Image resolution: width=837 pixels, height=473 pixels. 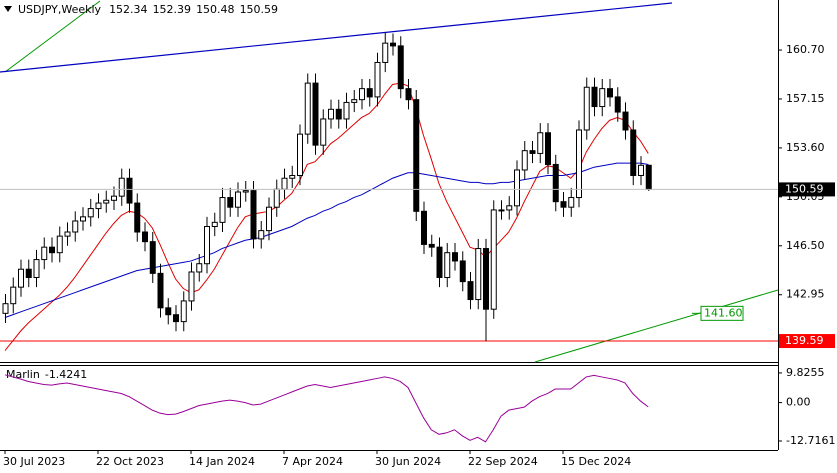 I want to click on y-tick-label: 157.15, so click(x=805, y=98).